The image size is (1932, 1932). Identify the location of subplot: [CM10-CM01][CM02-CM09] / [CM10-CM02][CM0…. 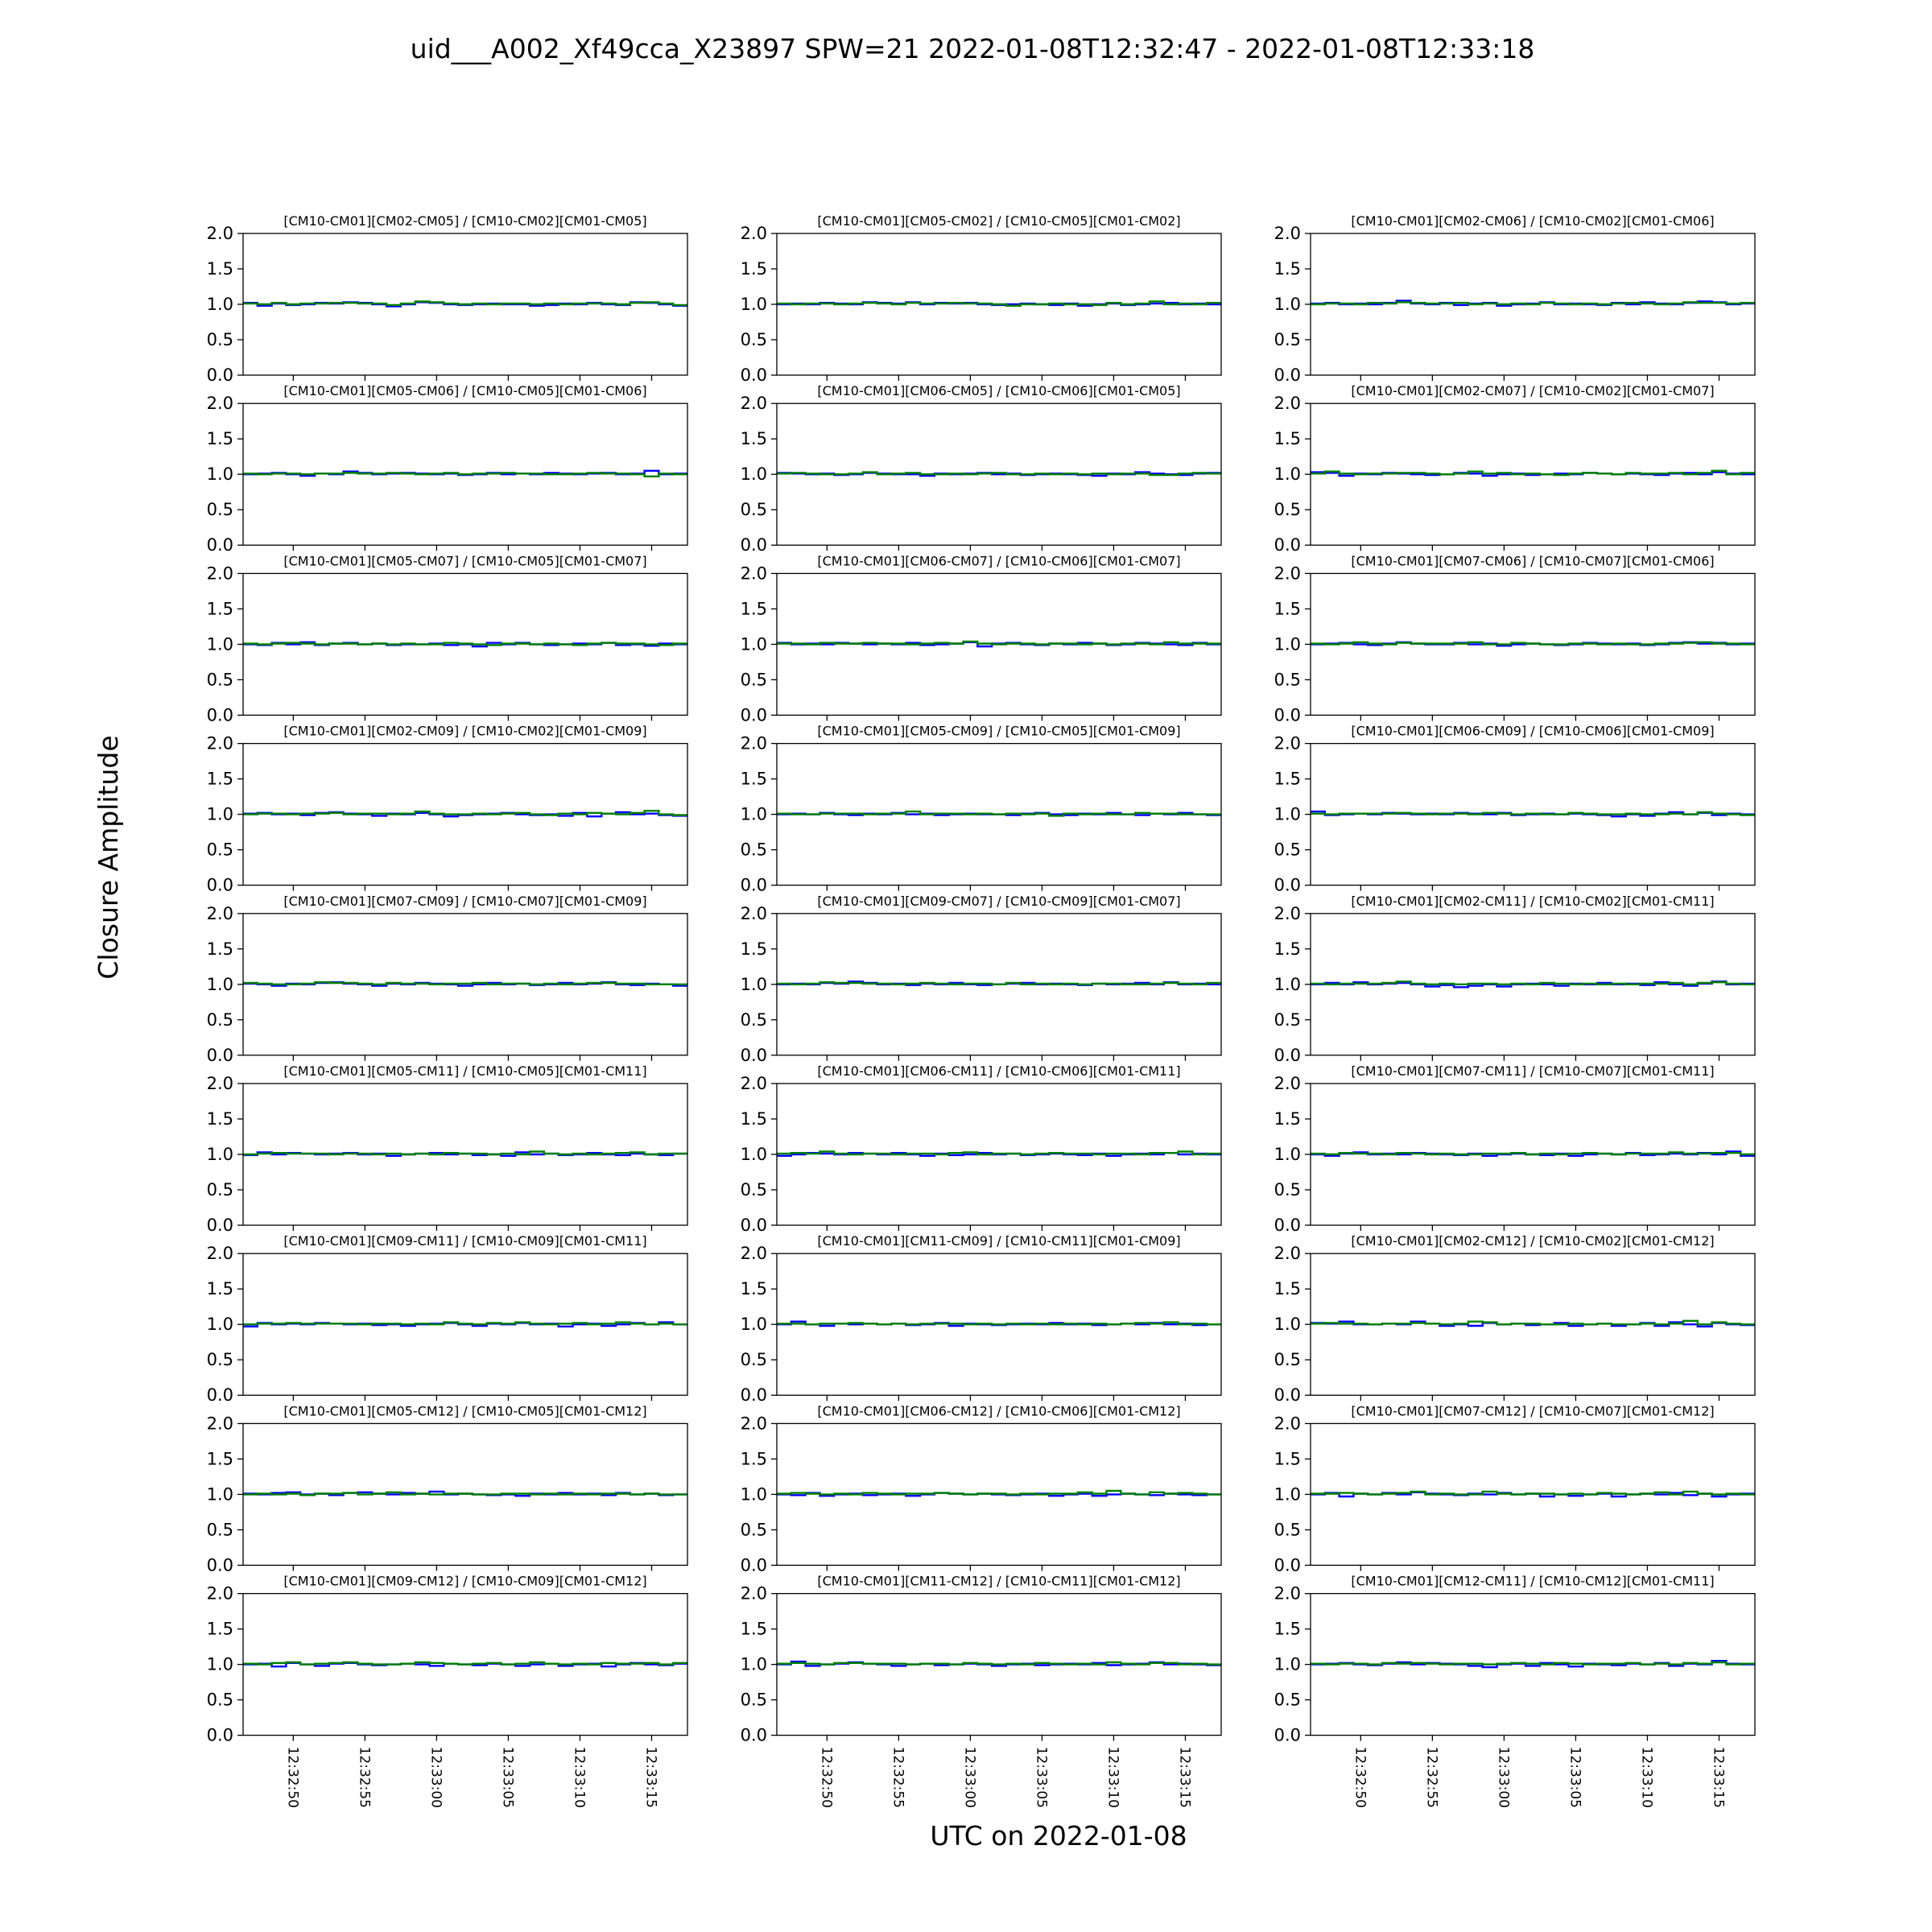
(447, 809).